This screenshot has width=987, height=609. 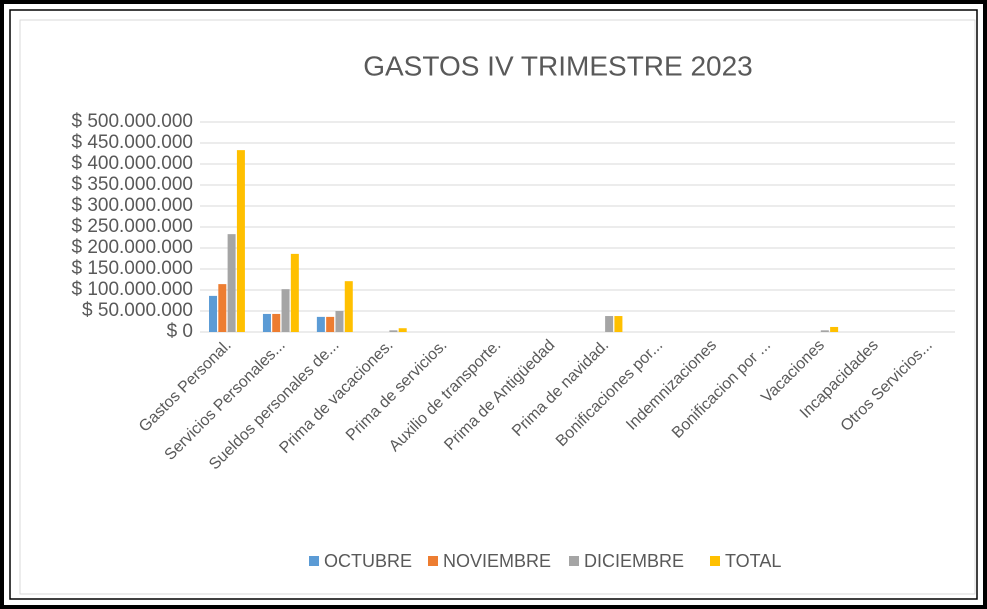 What do you see at coordinates (132, 247) in the screenshot?
I see `y-tick-label: $ 200.000.000` at bounding box center [132, 247].